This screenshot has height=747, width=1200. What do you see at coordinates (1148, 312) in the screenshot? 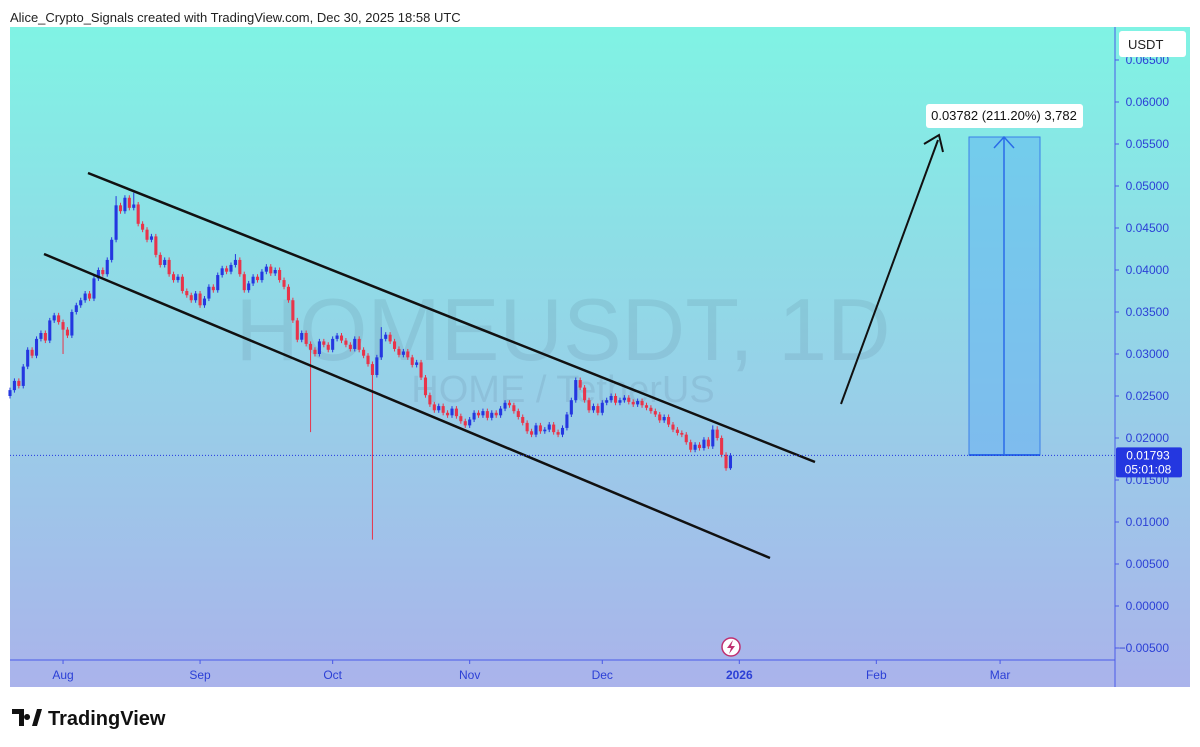
I see `y-tick-label: 0.03500` at bounding box center [1148, 312].